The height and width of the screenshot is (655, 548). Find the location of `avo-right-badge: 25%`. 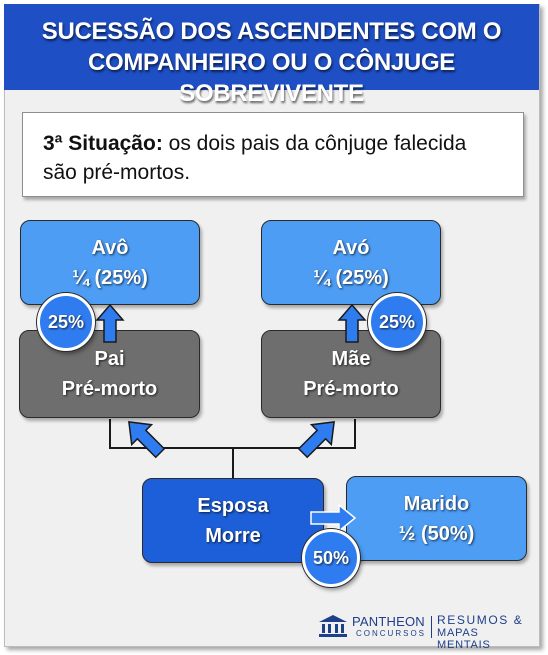

avo-right-badge: 25% is located at coordinates (397, 322).